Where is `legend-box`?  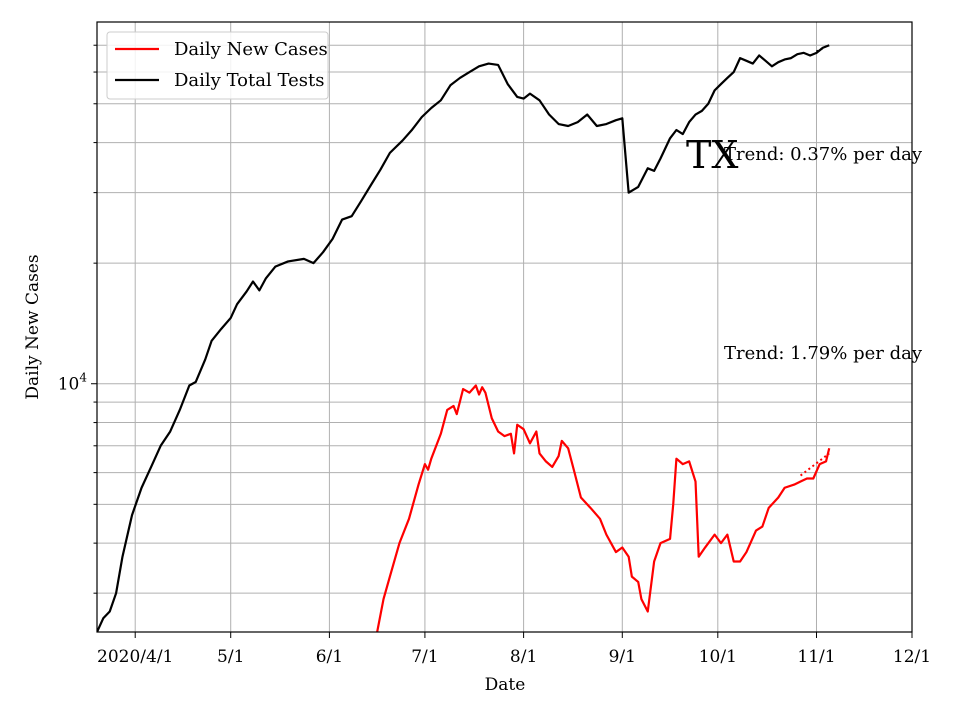
legend-box is located at coordinates (217, 65).